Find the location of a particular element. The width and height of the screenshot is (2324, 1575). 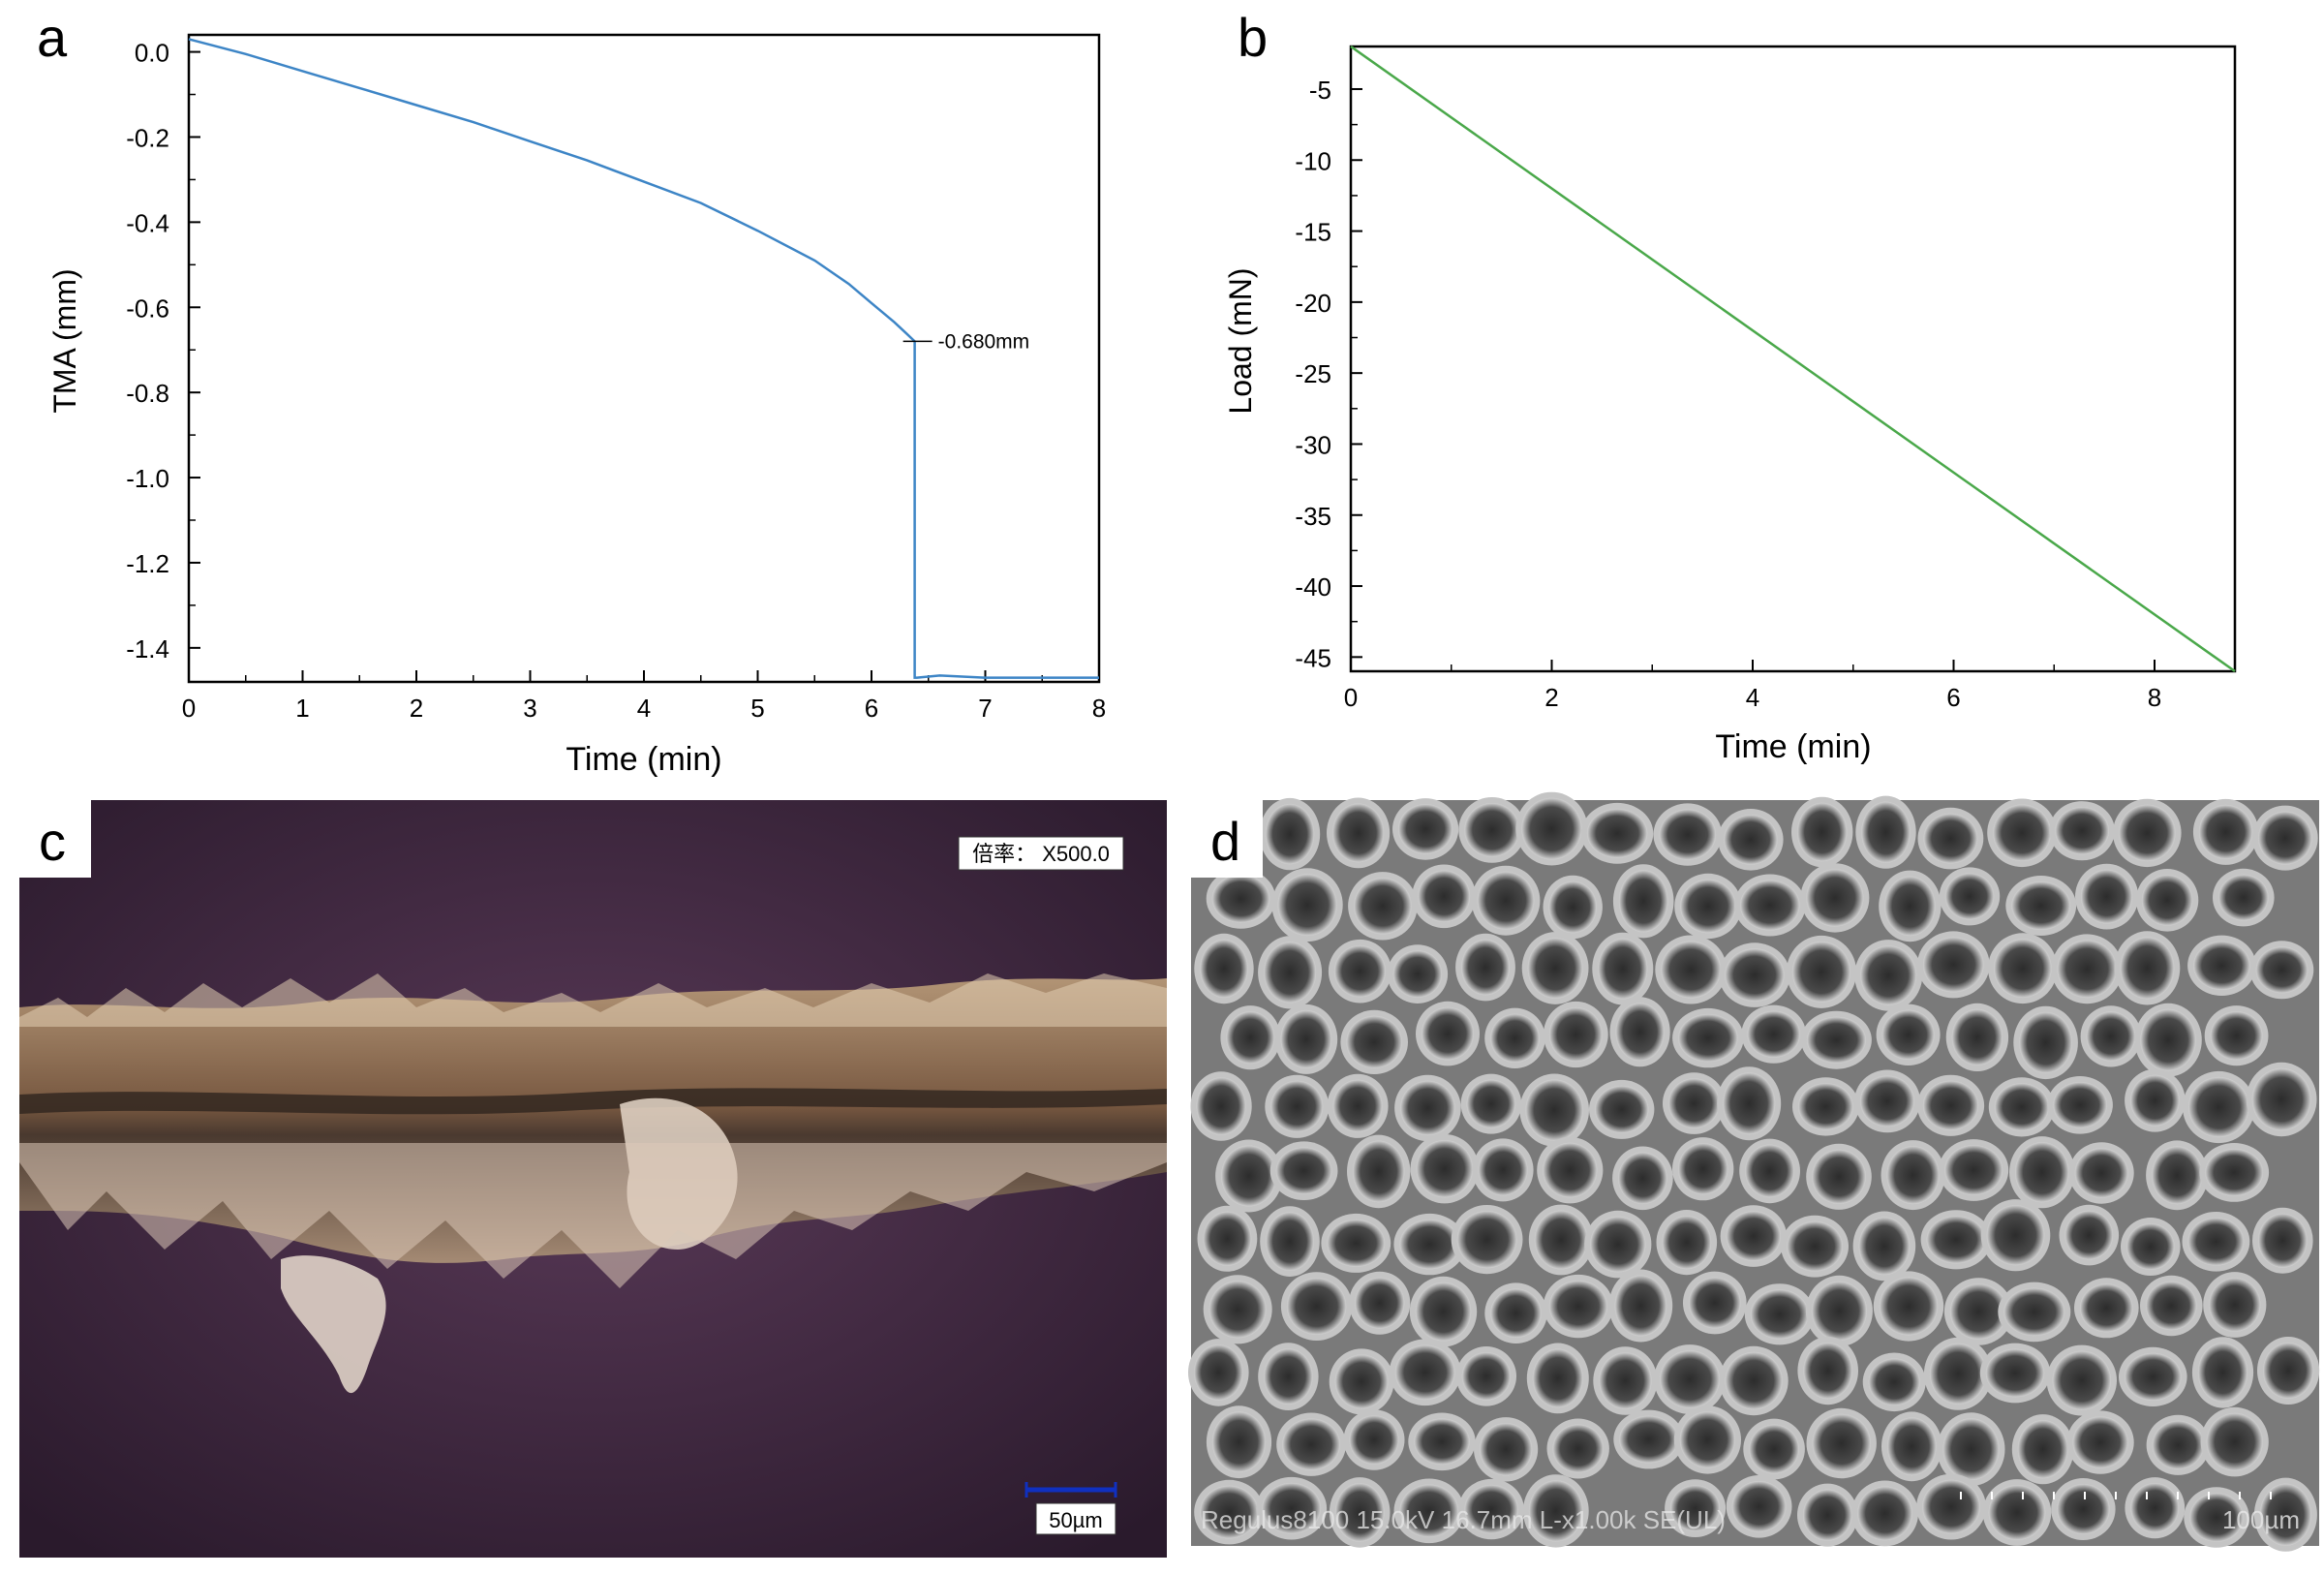

a-x-tick-label: 0 is located at coordinates (189, 708).